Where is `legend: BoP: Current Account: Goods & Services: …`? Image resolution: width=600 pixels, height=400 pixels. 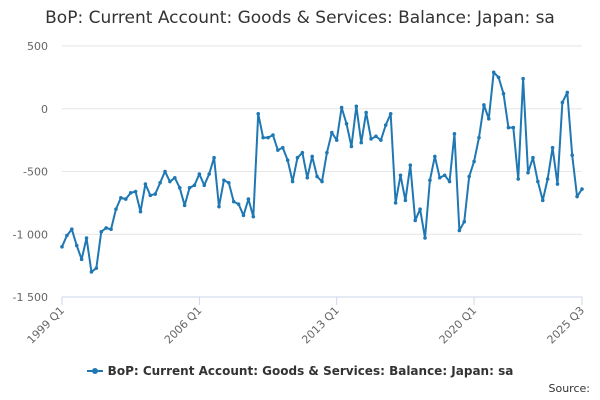
legend: BoP: Current Account: Goods & Services: … is located at coordinates (300, 371).